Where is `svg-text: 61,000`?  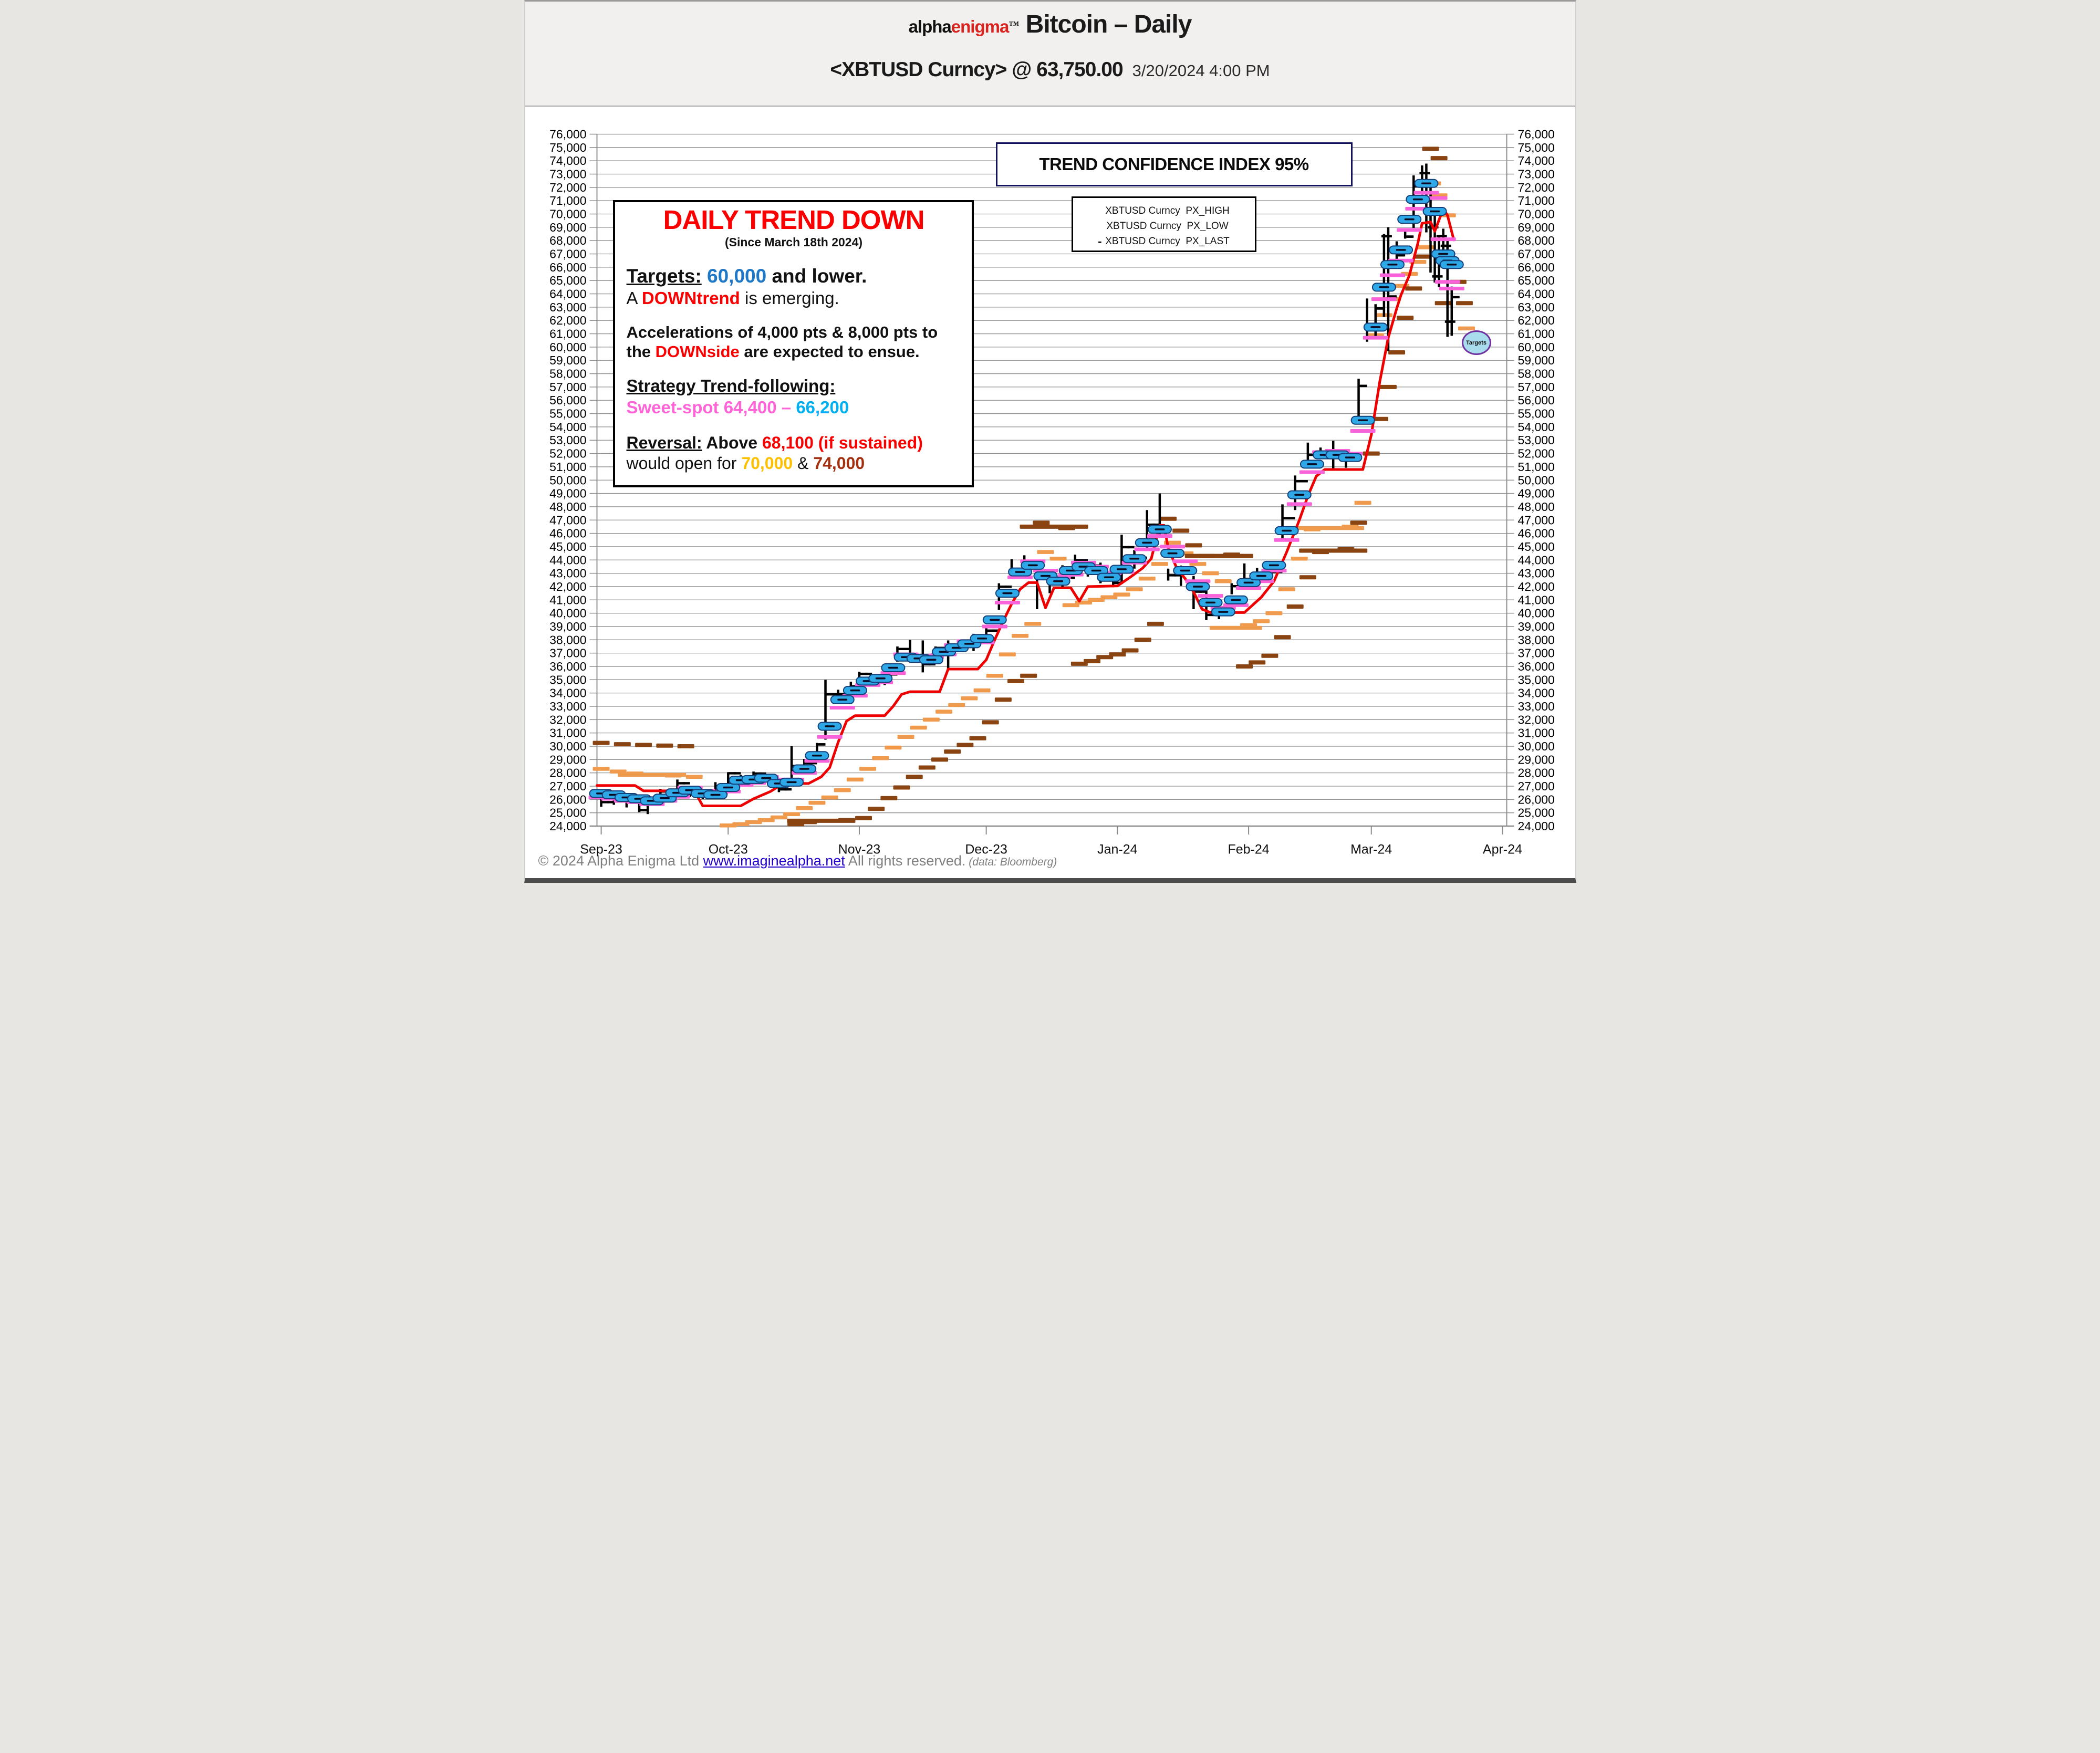 svg-text: 61,000 is located at coordinates (567, 334).